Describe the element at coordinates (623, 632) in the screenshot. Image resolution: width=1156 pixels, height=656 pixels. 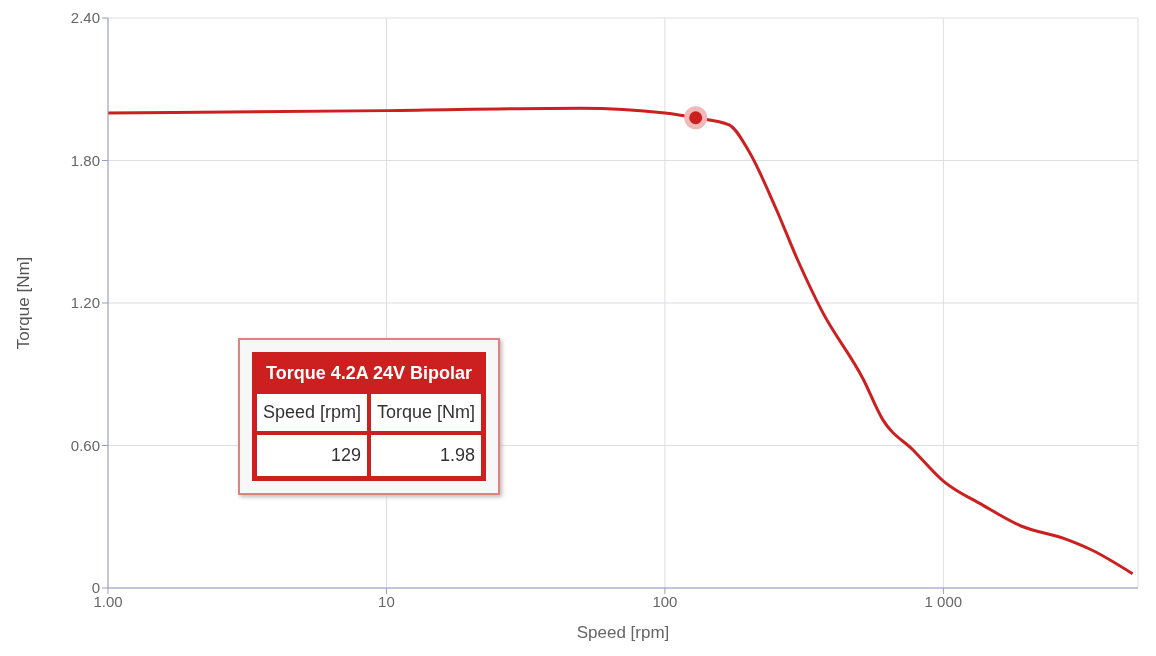
I see `x-axis-title: Speed [rpm]` at that location.